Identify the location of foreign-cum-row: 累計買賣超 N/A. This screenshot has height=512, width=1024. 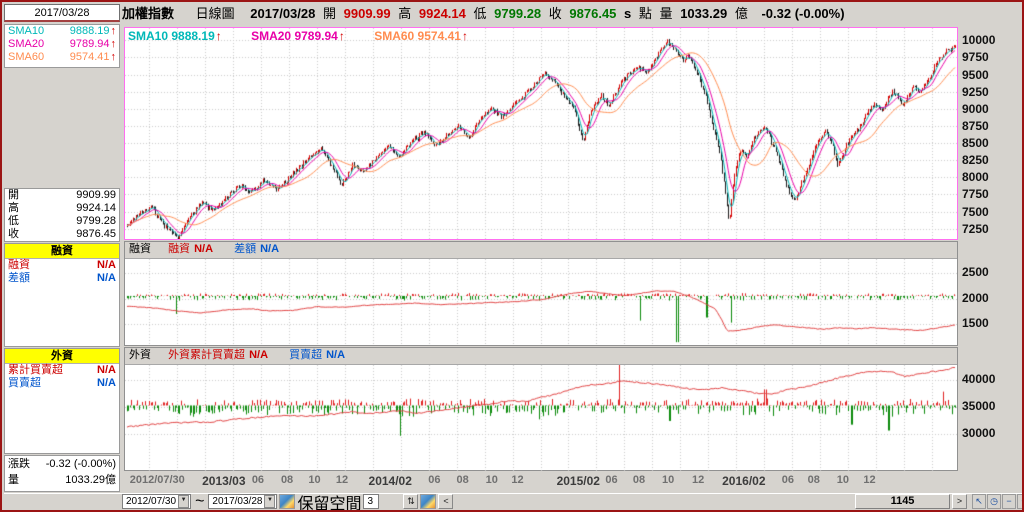
(62, 370).